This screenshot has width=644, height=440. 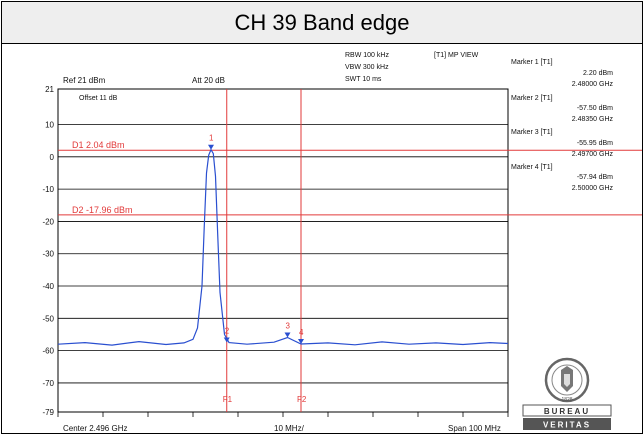 What do you see at coordinates (95, 428) in the screenshot?
I see `center-freq: Center 2.496 GHz` at bounding box center [95, 428].